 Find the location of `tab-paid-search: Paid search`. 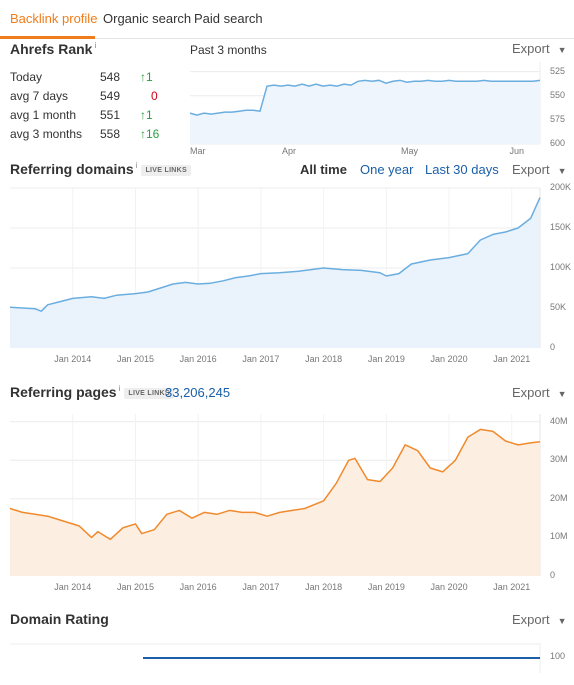

tab-paid-search: Paid search is located at coordinates (228, 18).